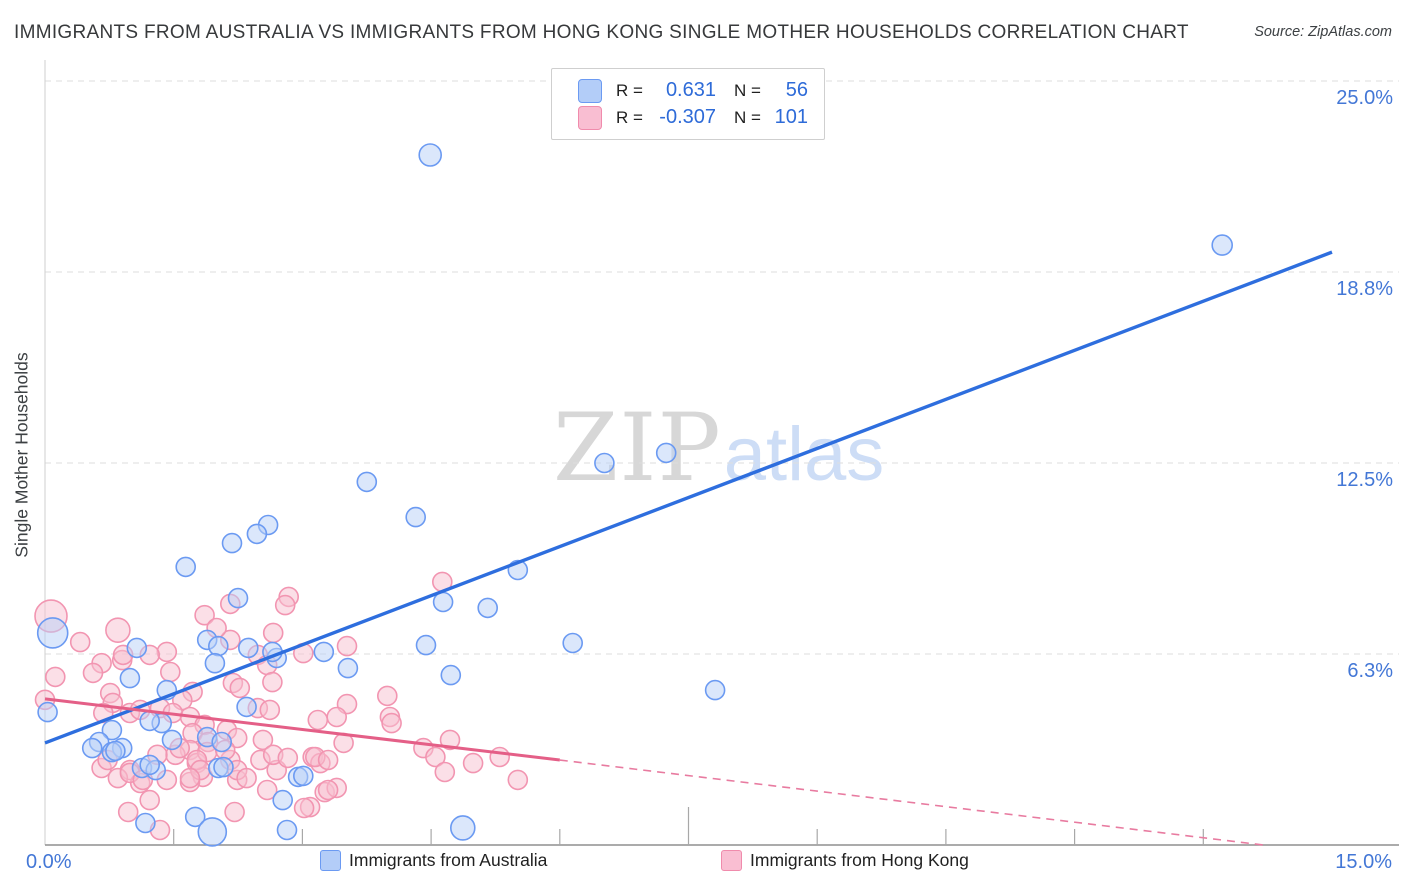 This screenshot has width=1406, height=892. What do you see at coordinates (448, 860) in the screenshot?
I see `australia-legend-label: Immigrants from Australia` at bounding box center [448, 860].